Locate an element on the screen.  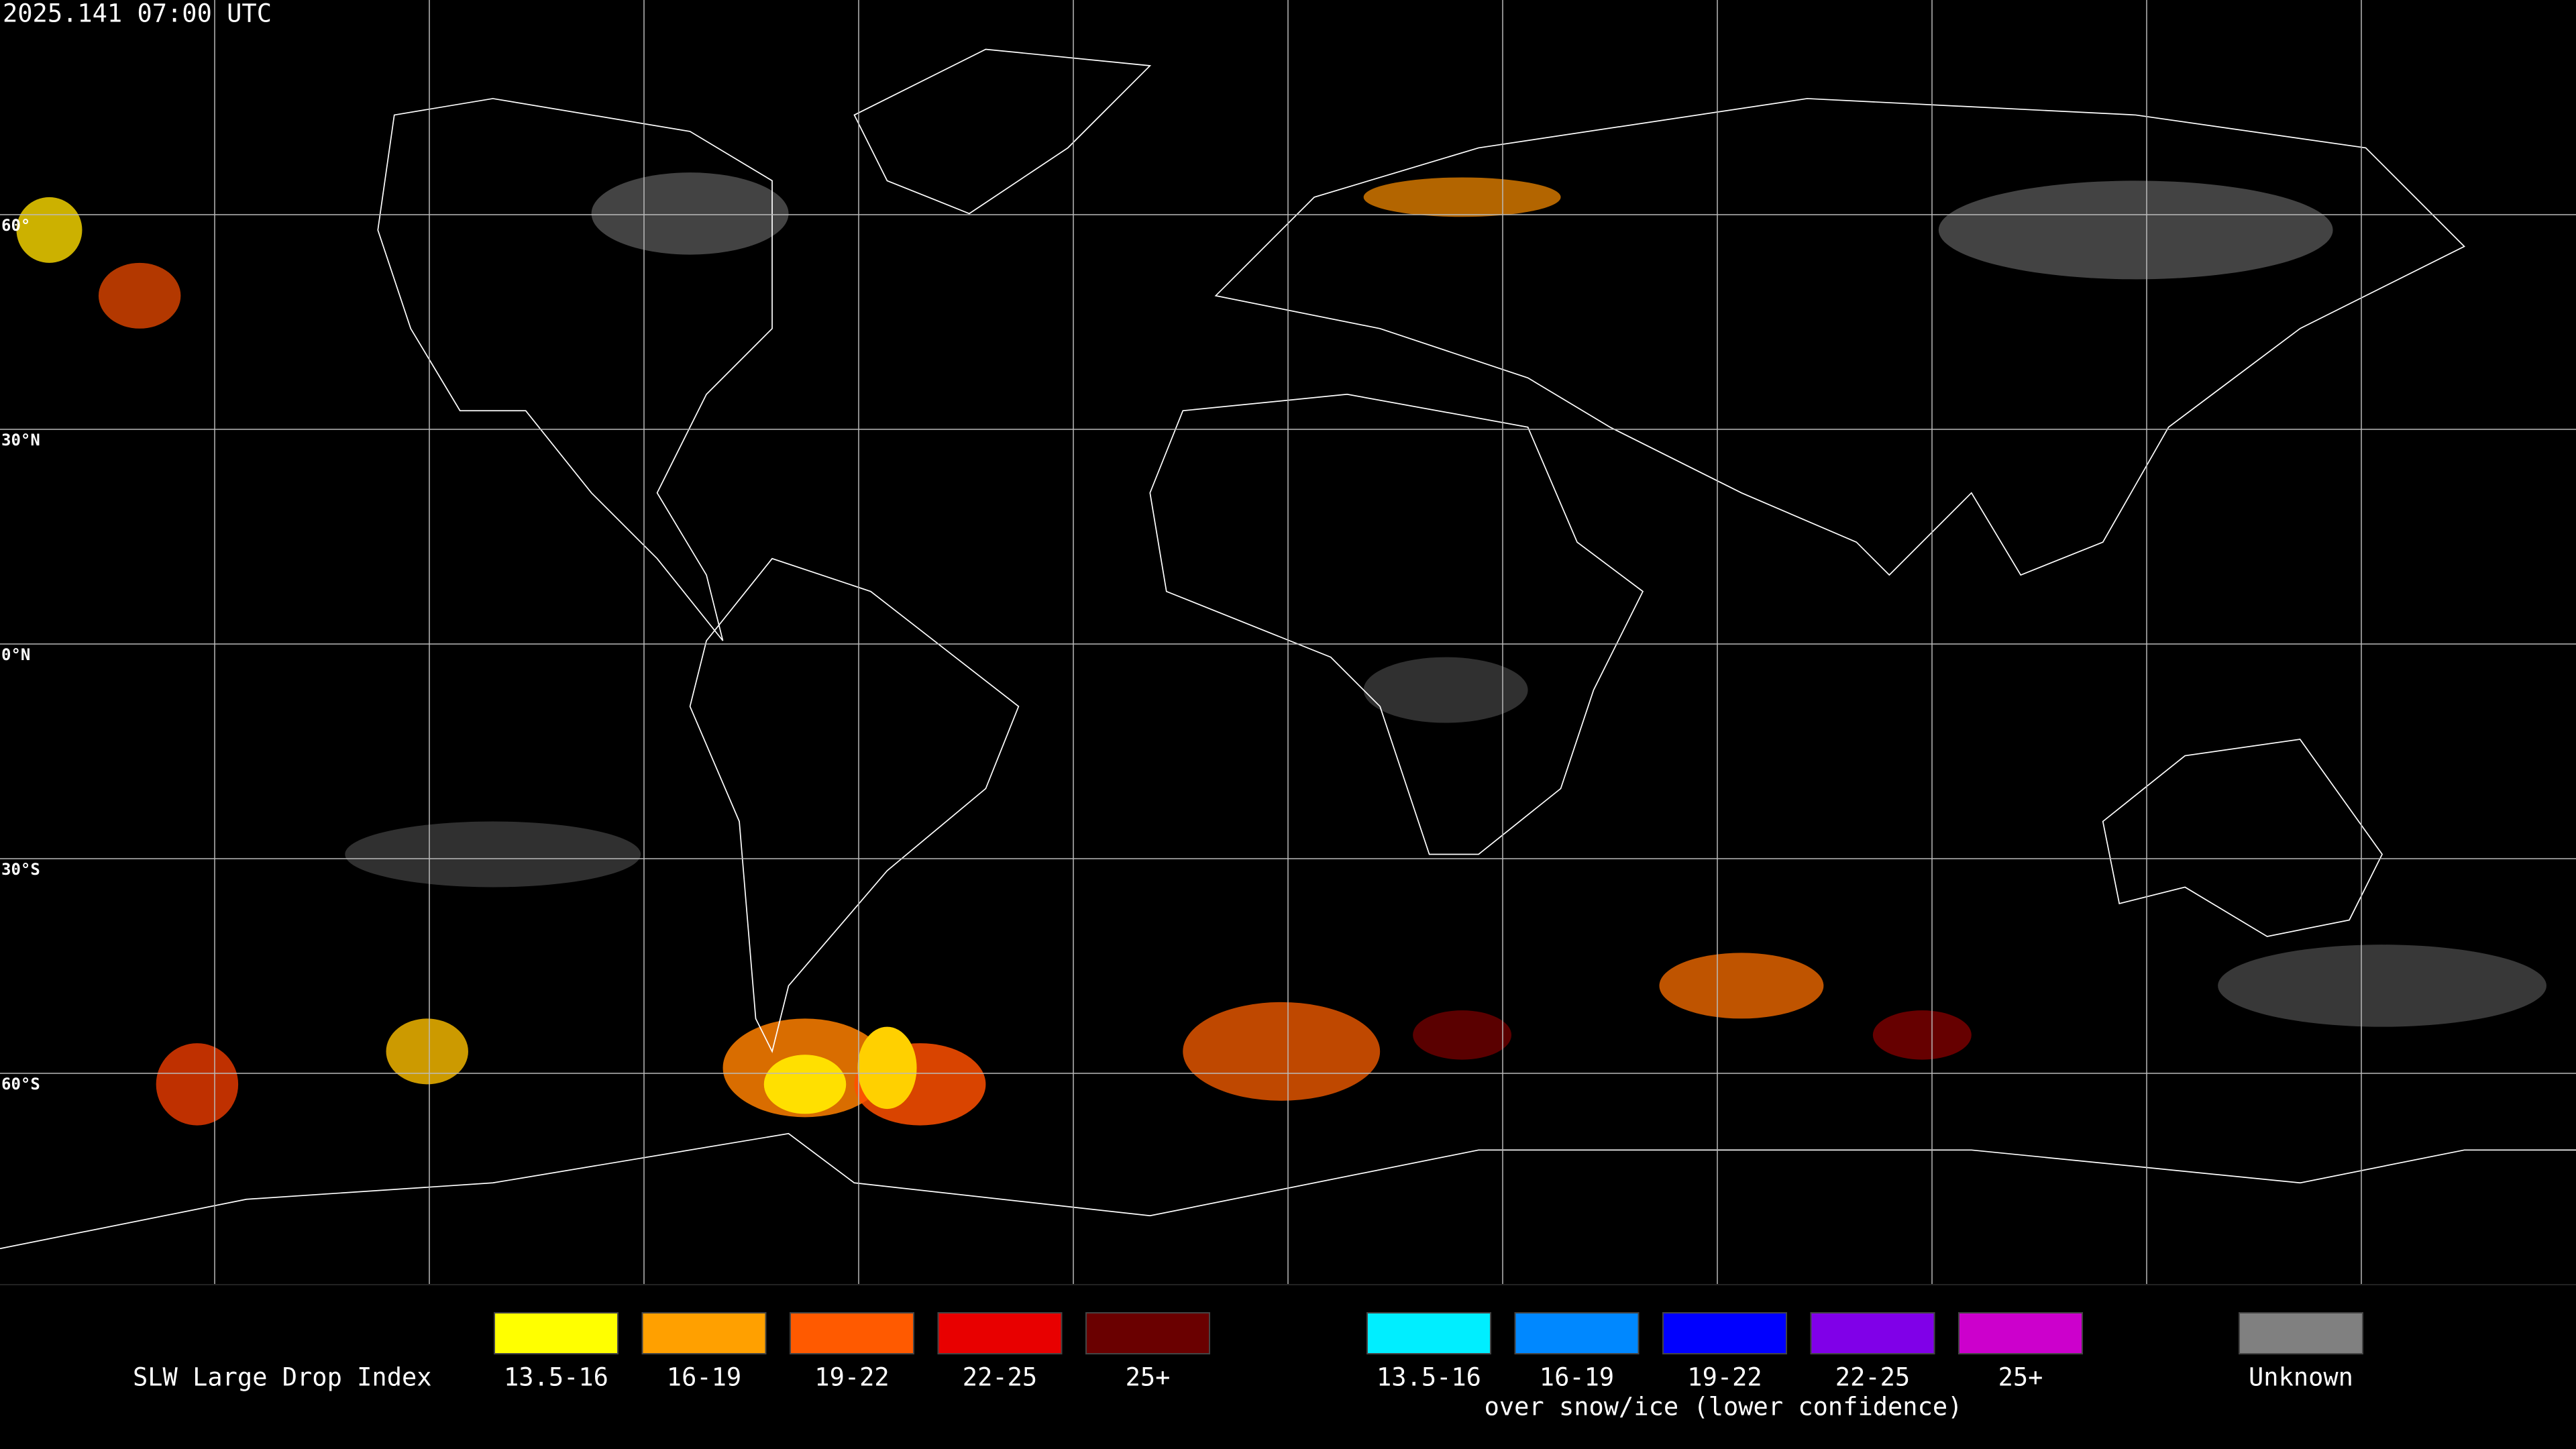
latitude-label: 60° is located at coordinates (15, 225).